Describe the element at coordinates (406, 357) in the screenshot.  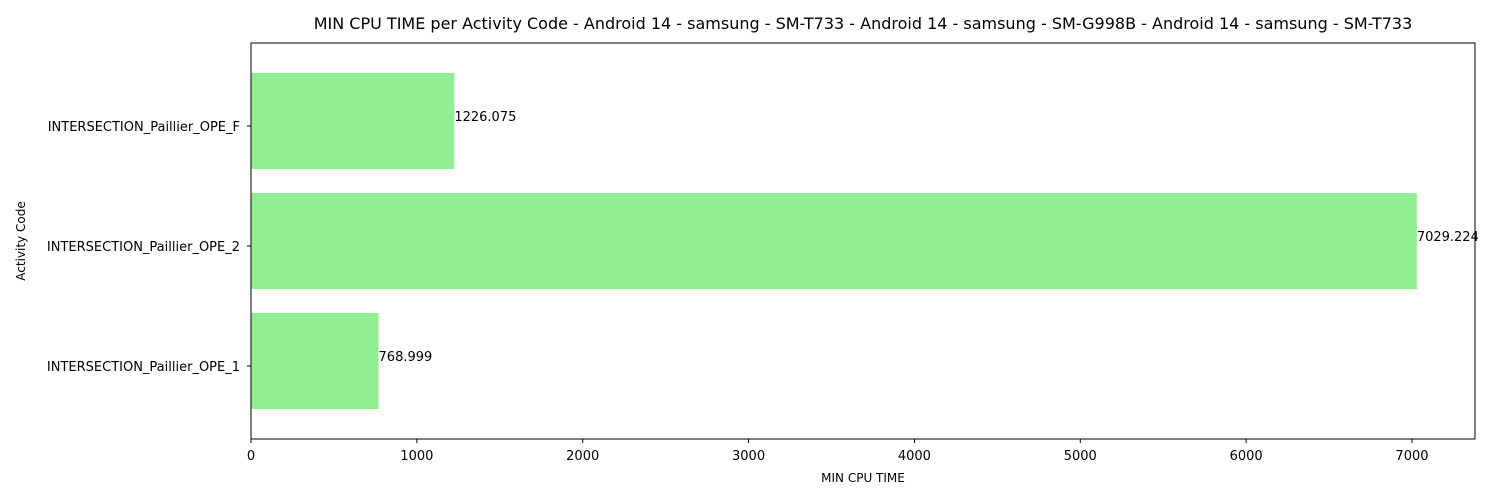
I see `value-label-1: 768.999` at that location.